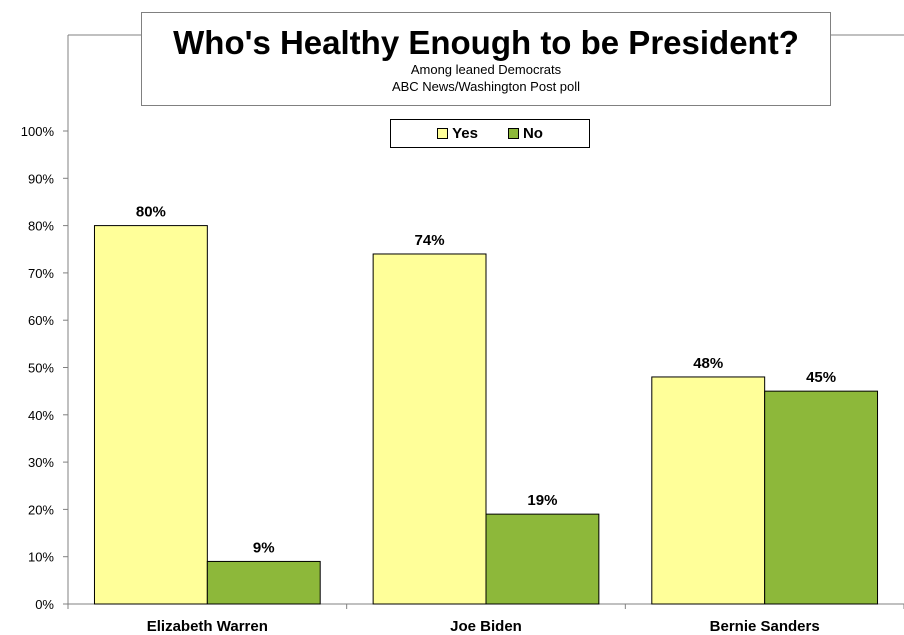 The height and width of the screenshot is (635, 904). What do you see at coordinates (486, 42) in the screenshot?
I see `chart-title: Who's Healthy Enough to be President?` at bounding box center [486, 42].